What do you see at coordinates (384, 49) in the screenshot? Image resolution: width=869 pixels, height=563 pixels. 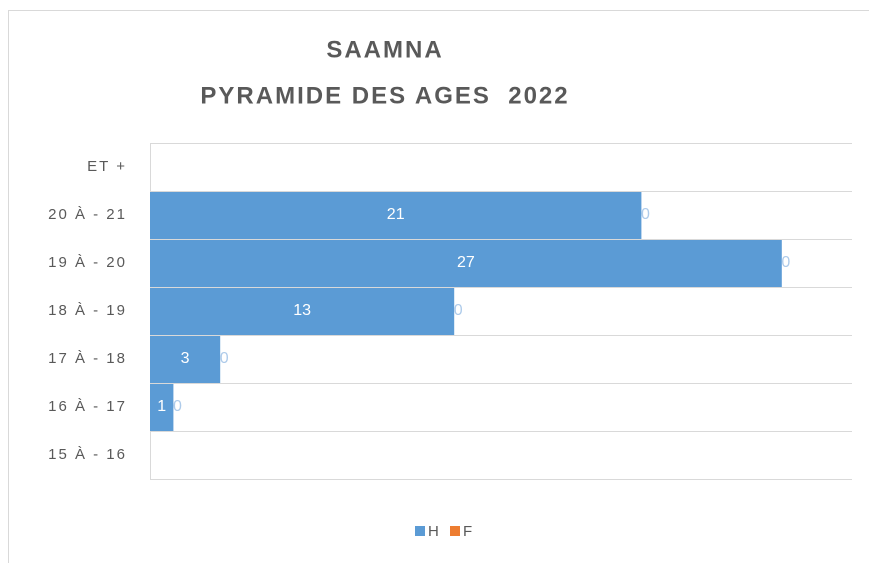 I see `chart-title: SAAMNA` at bounding box center [384, 49].